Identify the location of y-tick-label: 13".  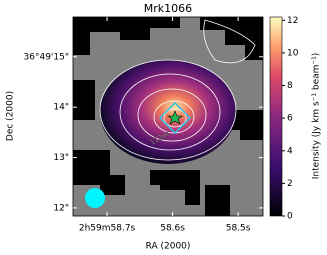
(61, 158).